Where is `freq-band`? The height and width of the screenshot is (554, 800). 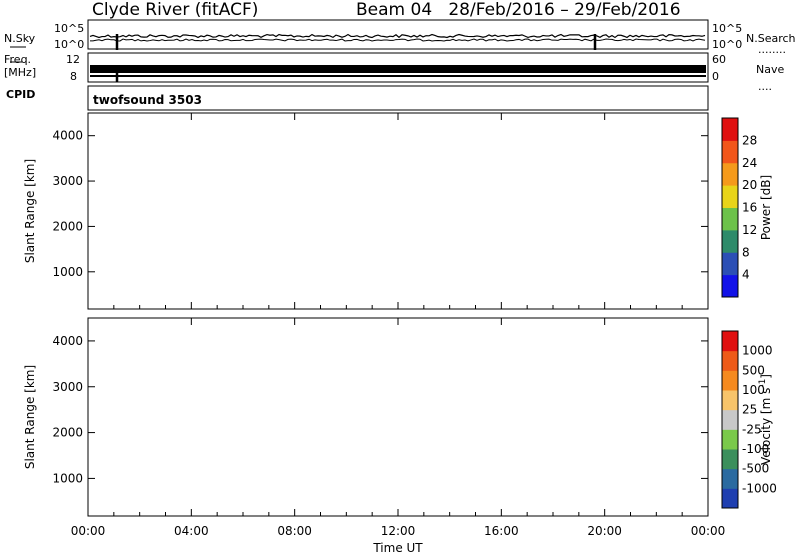
freq-band is located at coordinates (398, 69).